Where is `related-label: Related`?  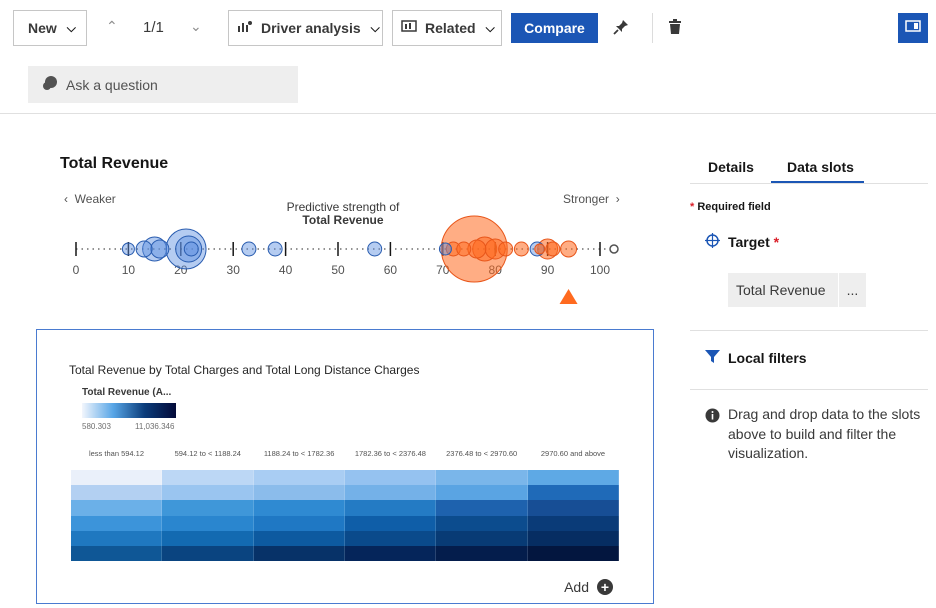 related-label: Related is located at coordinates (450, 28).